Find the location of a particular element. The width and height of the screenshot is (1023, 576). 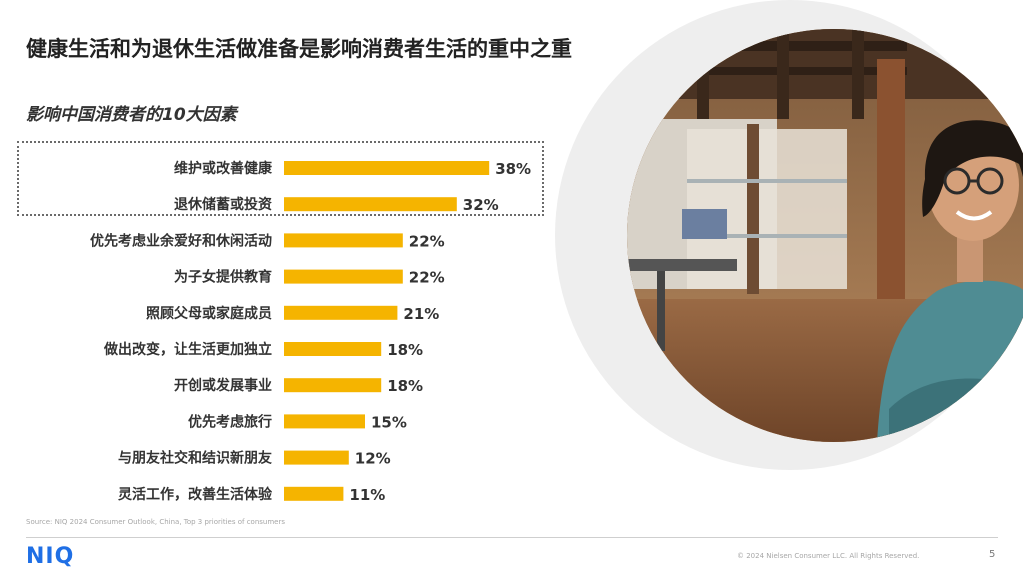

value-label: 11% is located at coordinates (367, 495).